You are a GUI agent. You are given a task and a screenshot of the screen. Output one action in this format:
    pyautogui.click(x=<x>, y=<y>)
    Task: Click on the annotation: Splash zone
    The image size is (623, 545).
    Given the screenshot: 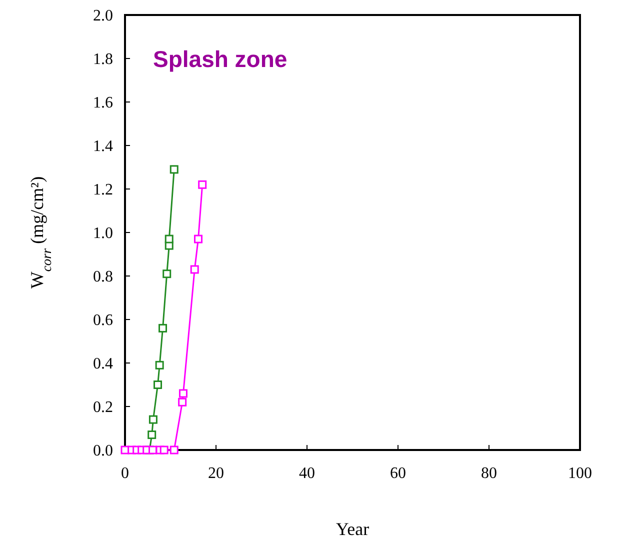 What is the action you would take?
    pyautogui.click(x=220, y=59)
    